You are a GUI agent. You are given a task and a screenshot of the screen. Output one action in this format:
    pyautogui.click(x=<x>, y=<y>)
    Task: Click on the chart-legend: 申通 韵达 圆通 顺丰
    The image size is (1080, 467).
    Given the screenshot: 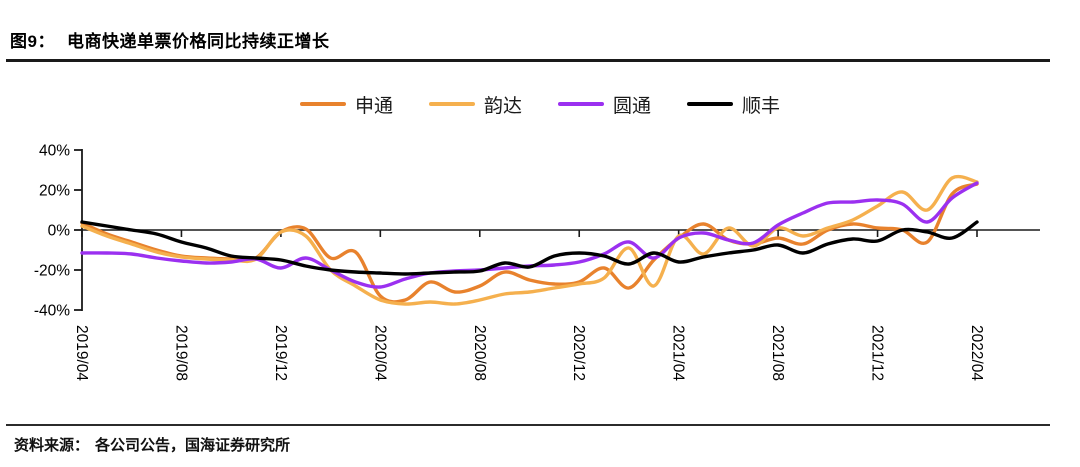 What is the action you would take?
    pyautogui.click(x=540, y=104)
    